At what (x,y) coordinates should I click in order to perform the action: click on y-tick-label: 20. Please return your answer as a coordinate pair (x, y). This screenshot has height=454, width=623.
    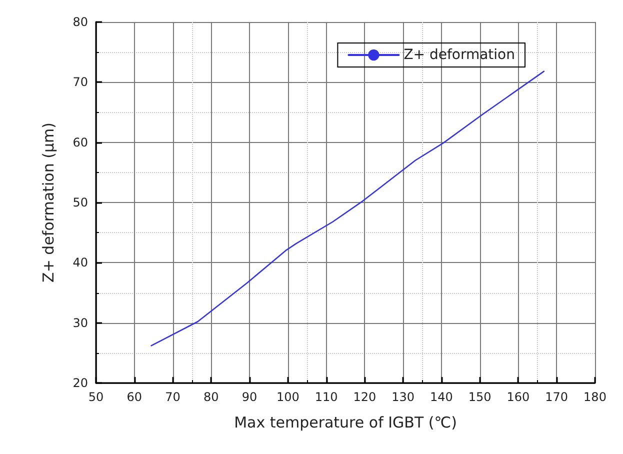
    Looking at the image, I should click on (80, 383).